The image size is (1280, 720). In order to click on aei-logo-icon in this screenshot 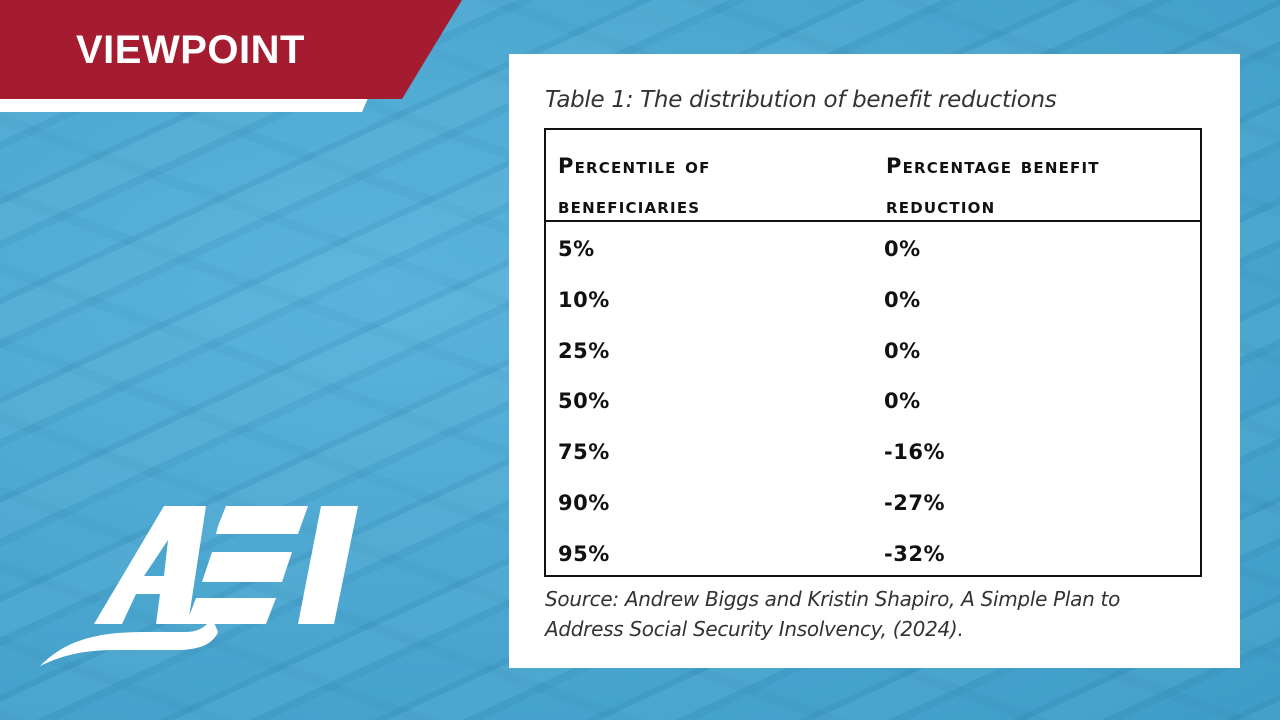, I will do `click(201, 585)`.